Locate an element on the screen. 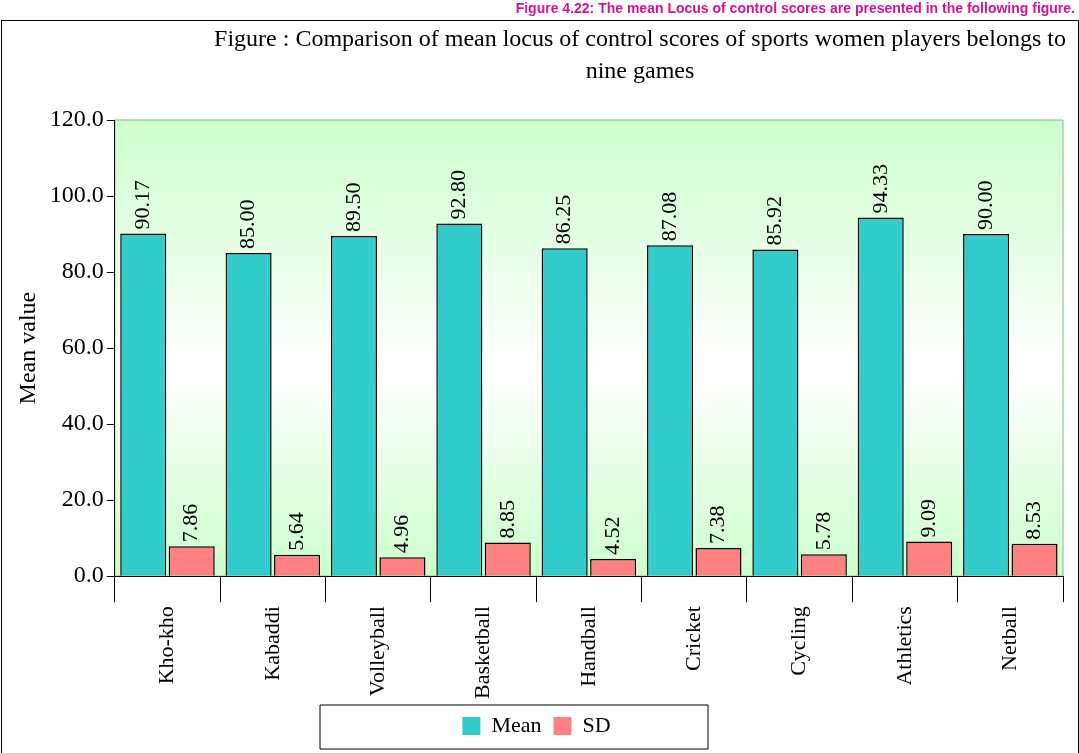 The height and width of the screenshot is (753, 1079). data-label: 4.96 is located at coordinates (401, 534).